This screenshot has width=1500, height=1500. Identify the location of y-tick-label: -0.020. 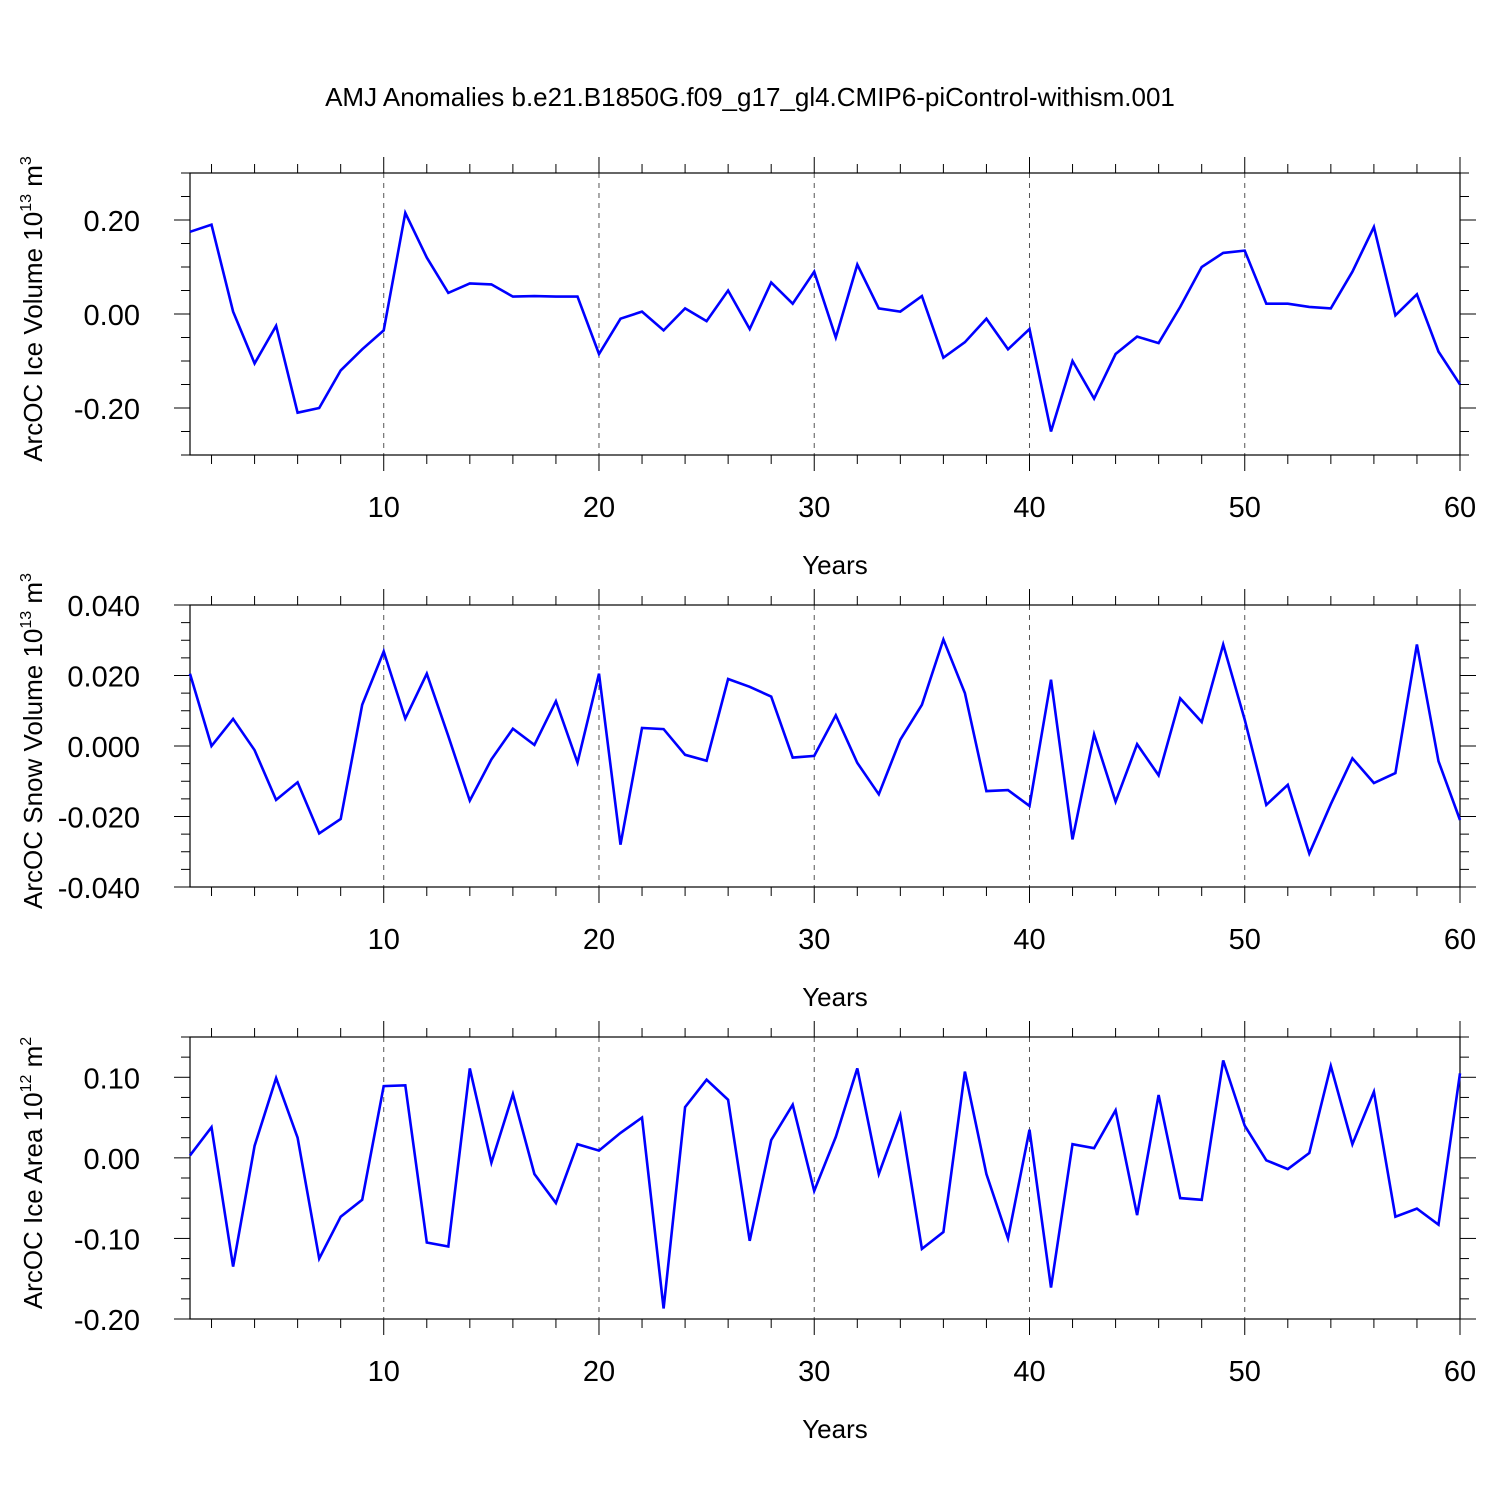
(99, 819).